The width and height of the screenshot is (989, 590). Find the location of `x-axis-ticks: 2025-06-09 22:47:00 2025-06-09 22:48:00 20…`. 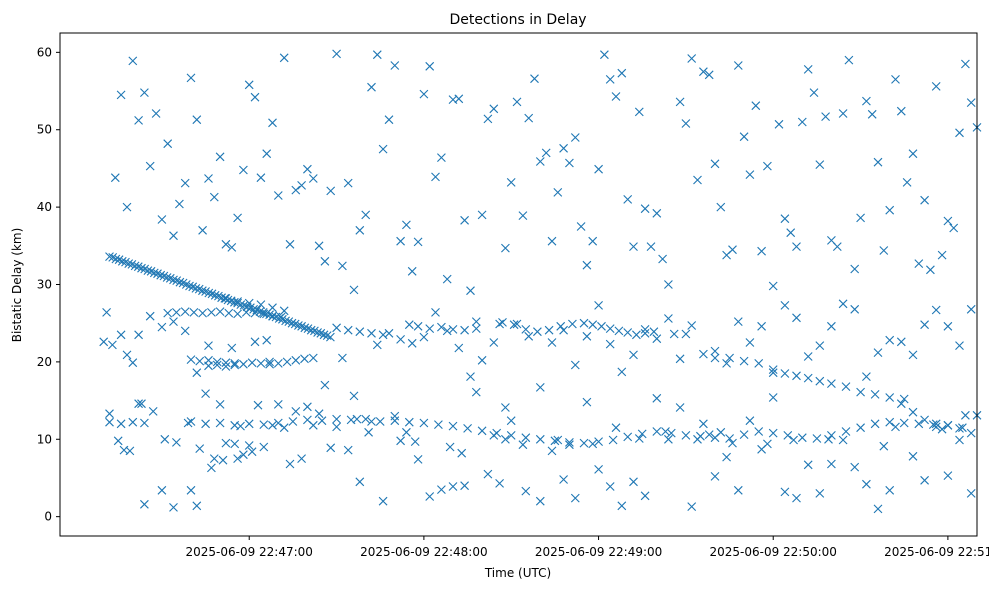

x-axis-ticks: 2025-06-09 22:47:00 2025-06-09 22:48:00 20… is located at coordinates (587, 547).